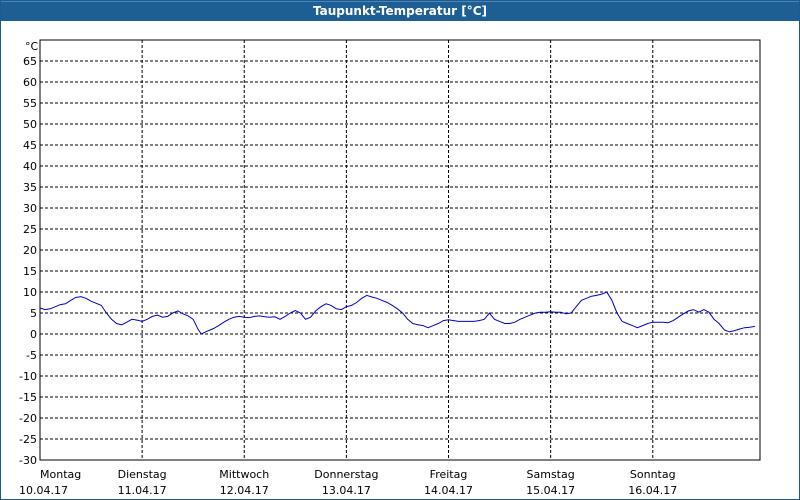 This screenshot has height=500, width=800. I want to click on x-tick-date: 13.04.17, so click(346, 490).